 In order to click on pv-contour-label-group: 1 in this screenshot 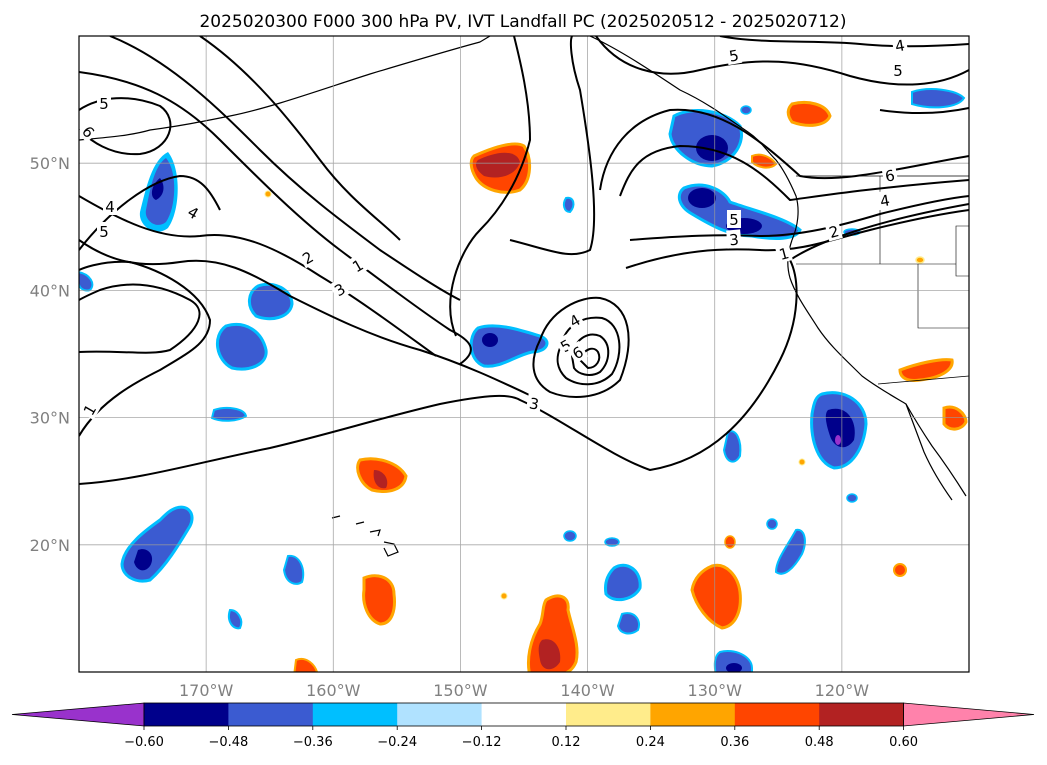, I will do `click(357, 265)`.